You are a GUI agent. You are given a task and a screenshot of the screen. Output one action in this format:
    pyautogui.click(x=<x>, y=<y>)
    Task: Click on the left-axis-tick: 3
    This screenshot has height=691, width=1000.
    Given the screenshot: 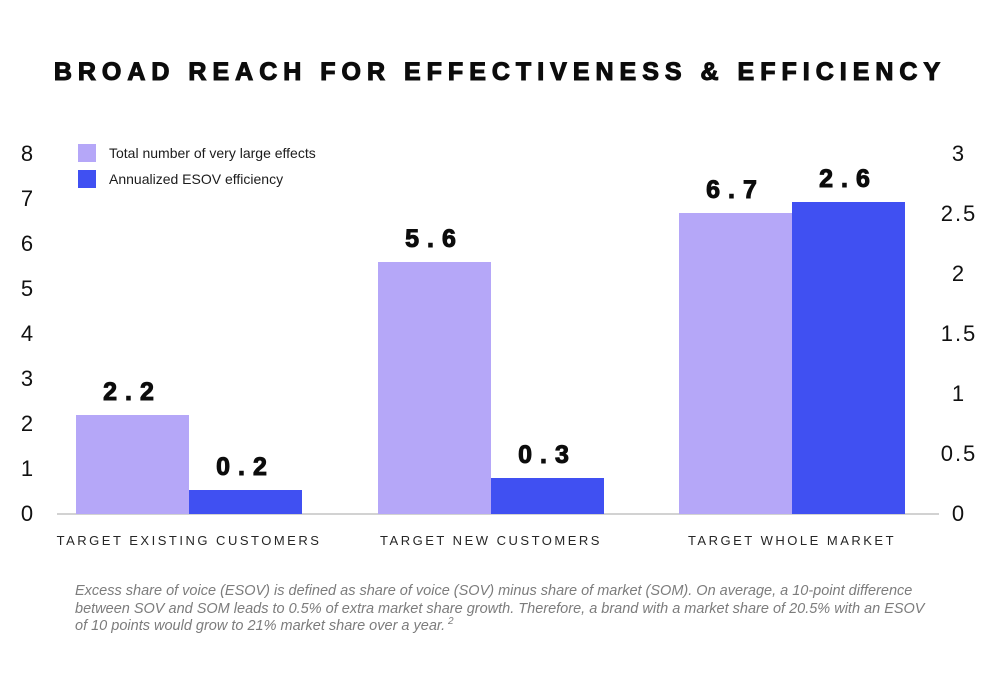 What is the action you would take?
    pyautogui.click(x=28, y=378)
    